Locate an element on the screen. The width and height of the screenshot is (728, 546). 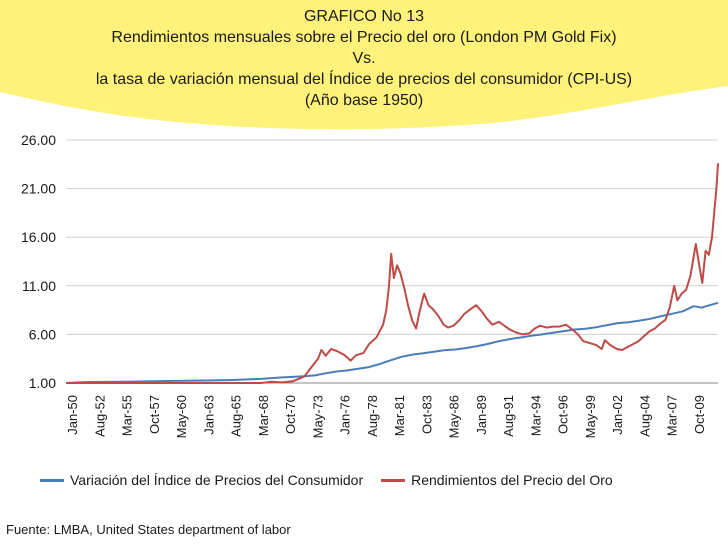
x-tick-label: Aug-91 is located at coordinates (508, 416).